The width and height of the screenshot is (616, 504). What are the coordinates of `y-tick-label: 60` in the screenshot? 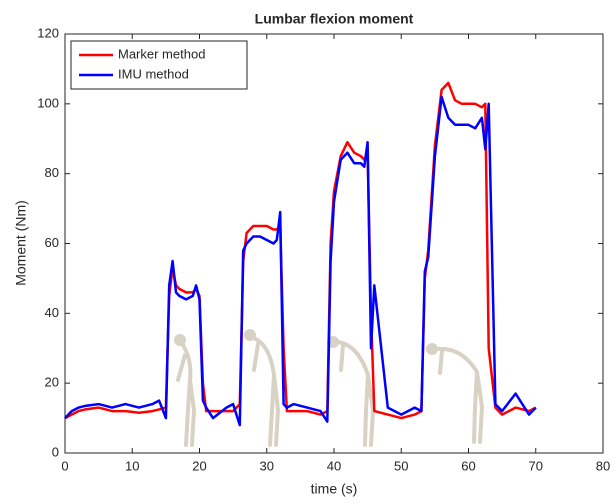 It's located at (52, 242).